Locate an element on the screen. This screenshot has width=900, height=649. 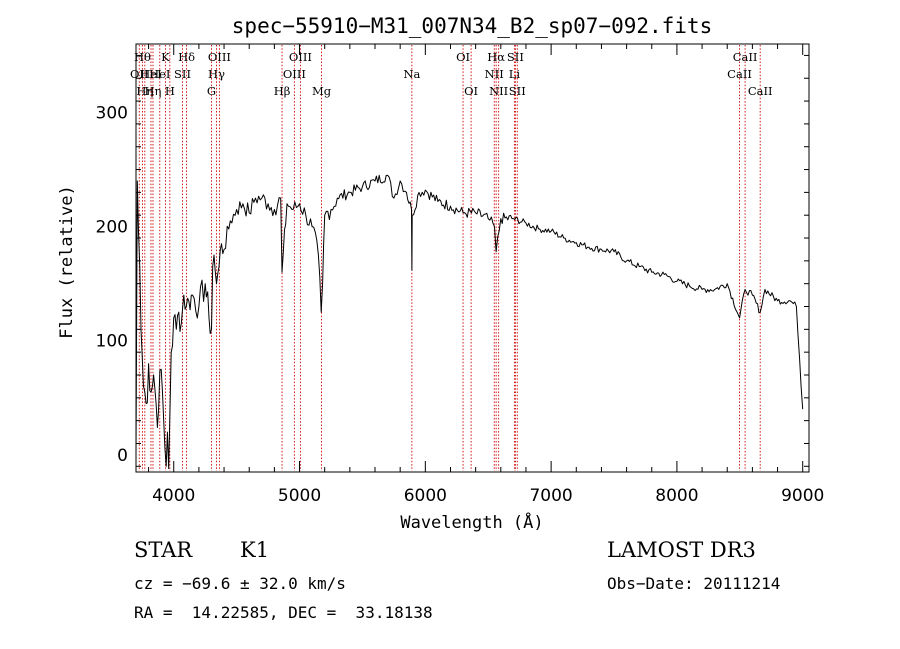
y-tick-label: 300 is located at coordinates (112, 113).